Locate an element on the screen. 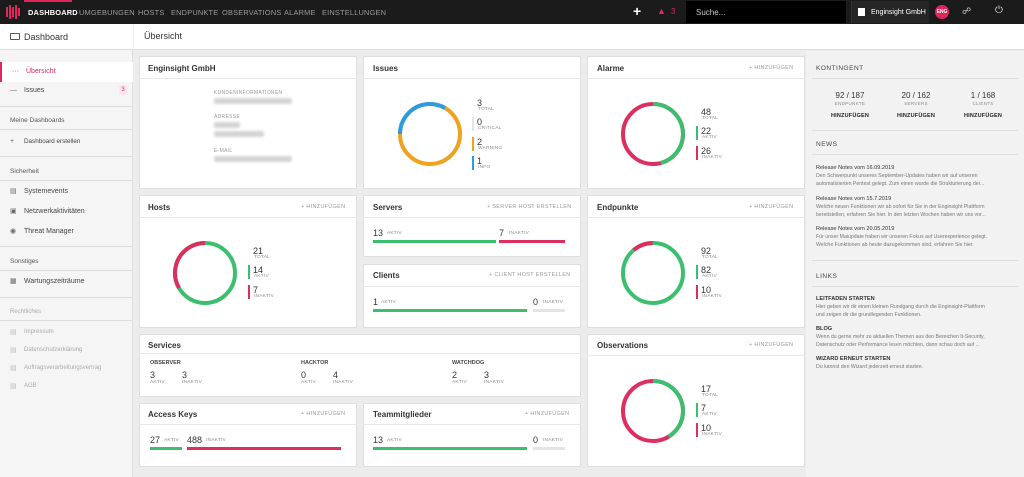 Image resolution: width=1024 pixels, height=477 pixels. kontingent-clients-add-button: HINZUFÜGEN is located at coordinates (983, 116).